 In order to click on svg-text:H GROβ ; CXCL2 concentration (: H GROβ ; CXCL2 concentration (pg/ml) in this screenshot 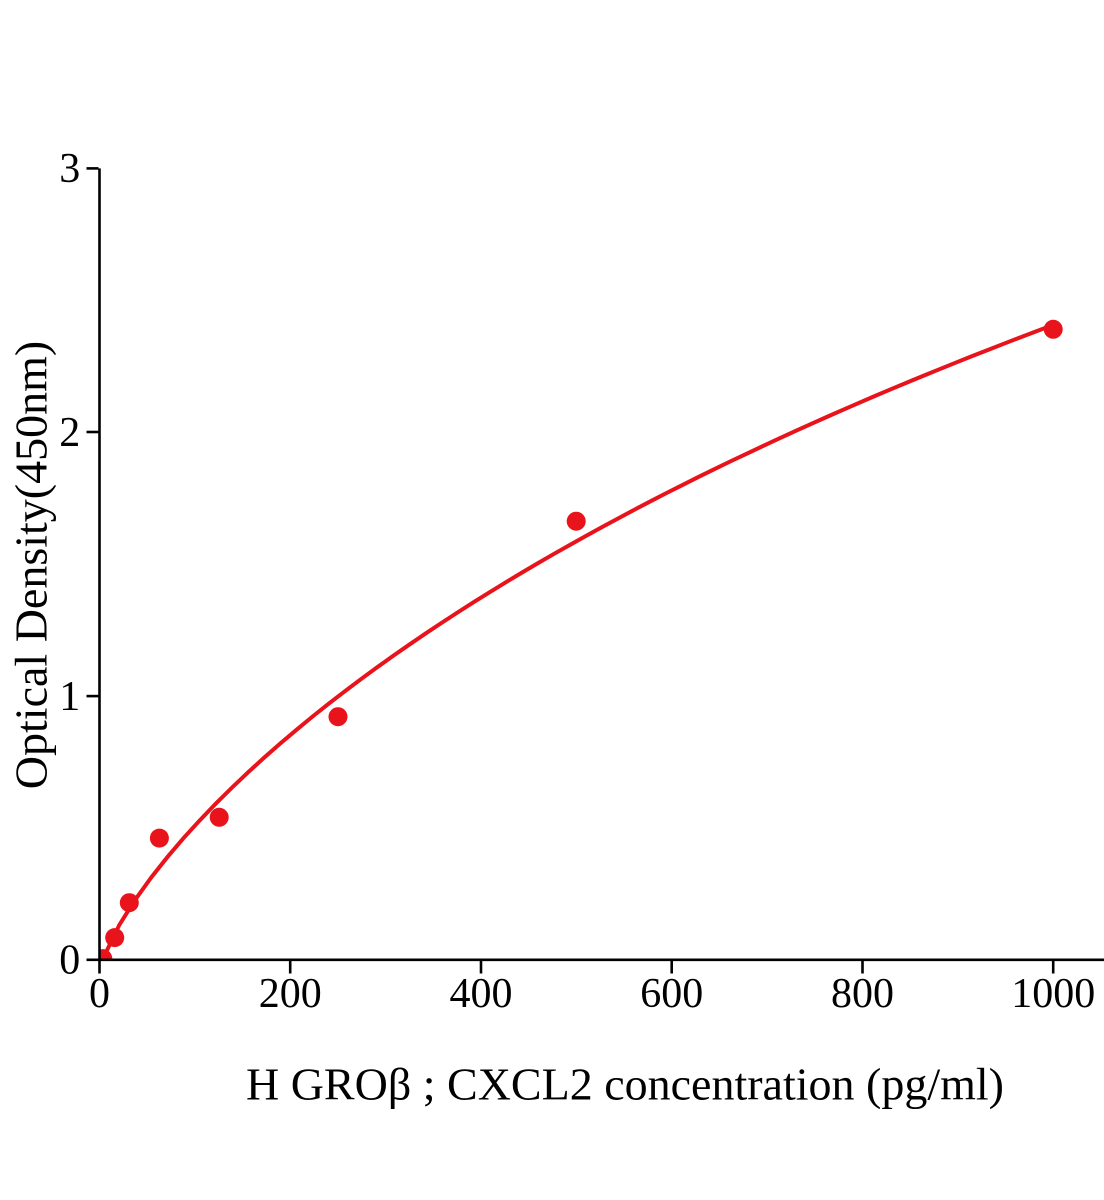, I will do `click(625, 1084)`.